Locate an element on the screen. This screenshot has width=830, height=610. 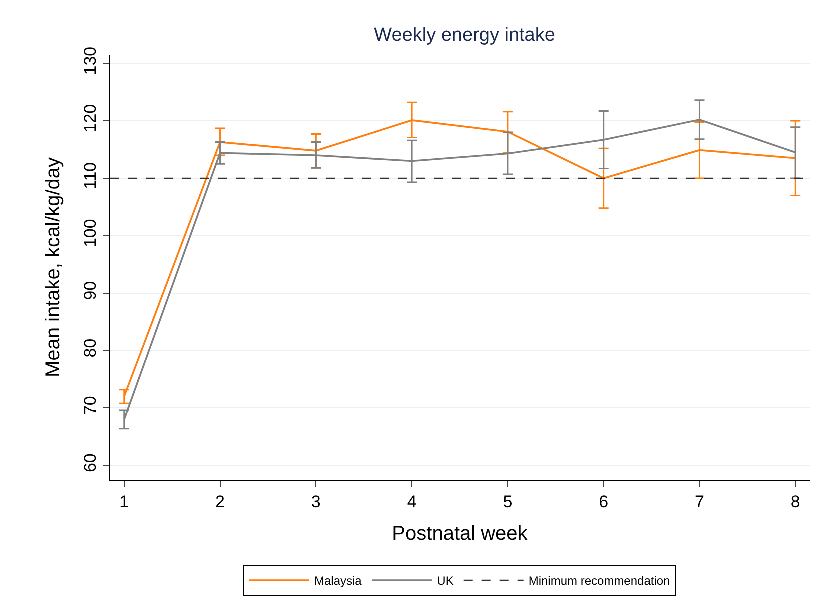
y-tick-label: 90 is located at coordinates (90, 290).